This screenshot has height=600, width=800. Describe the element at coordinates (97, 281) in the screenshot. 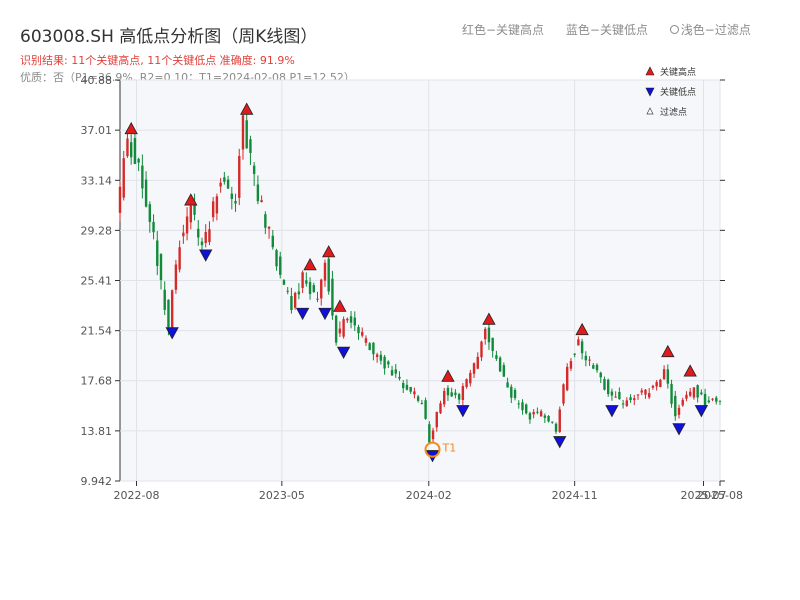

I see `y-tick-label: 25.41` at that location.